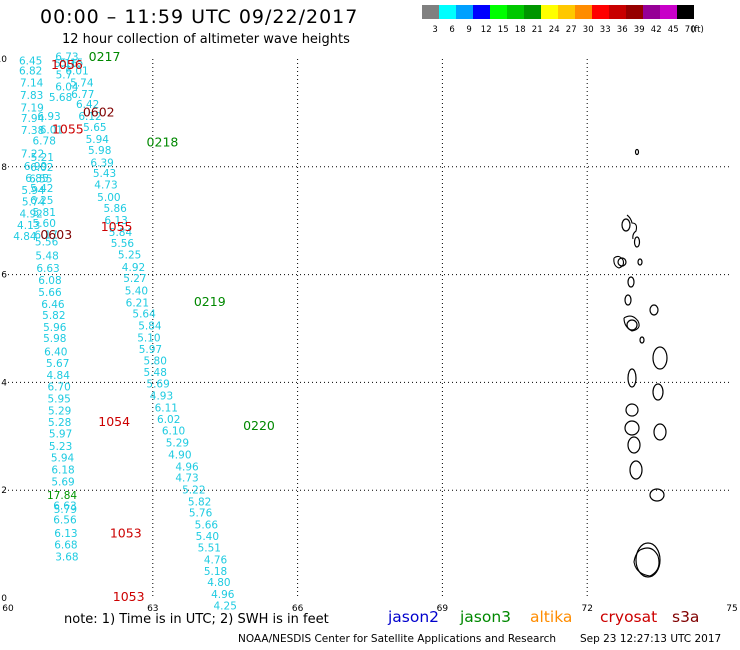  Describe the element at coordinates (187, 467) in the screenshot. I see `wave-height-value: 4.96` at that location.